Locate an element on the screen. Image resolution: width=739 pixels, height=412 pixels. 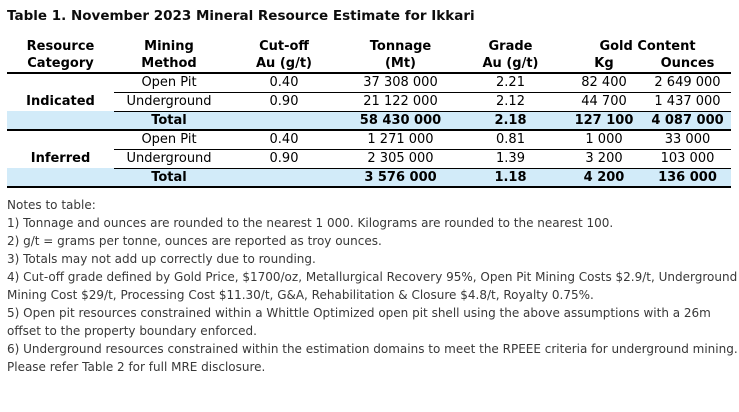
cell-tonnage: 58 430 000 is located at coordinates (400, 121).